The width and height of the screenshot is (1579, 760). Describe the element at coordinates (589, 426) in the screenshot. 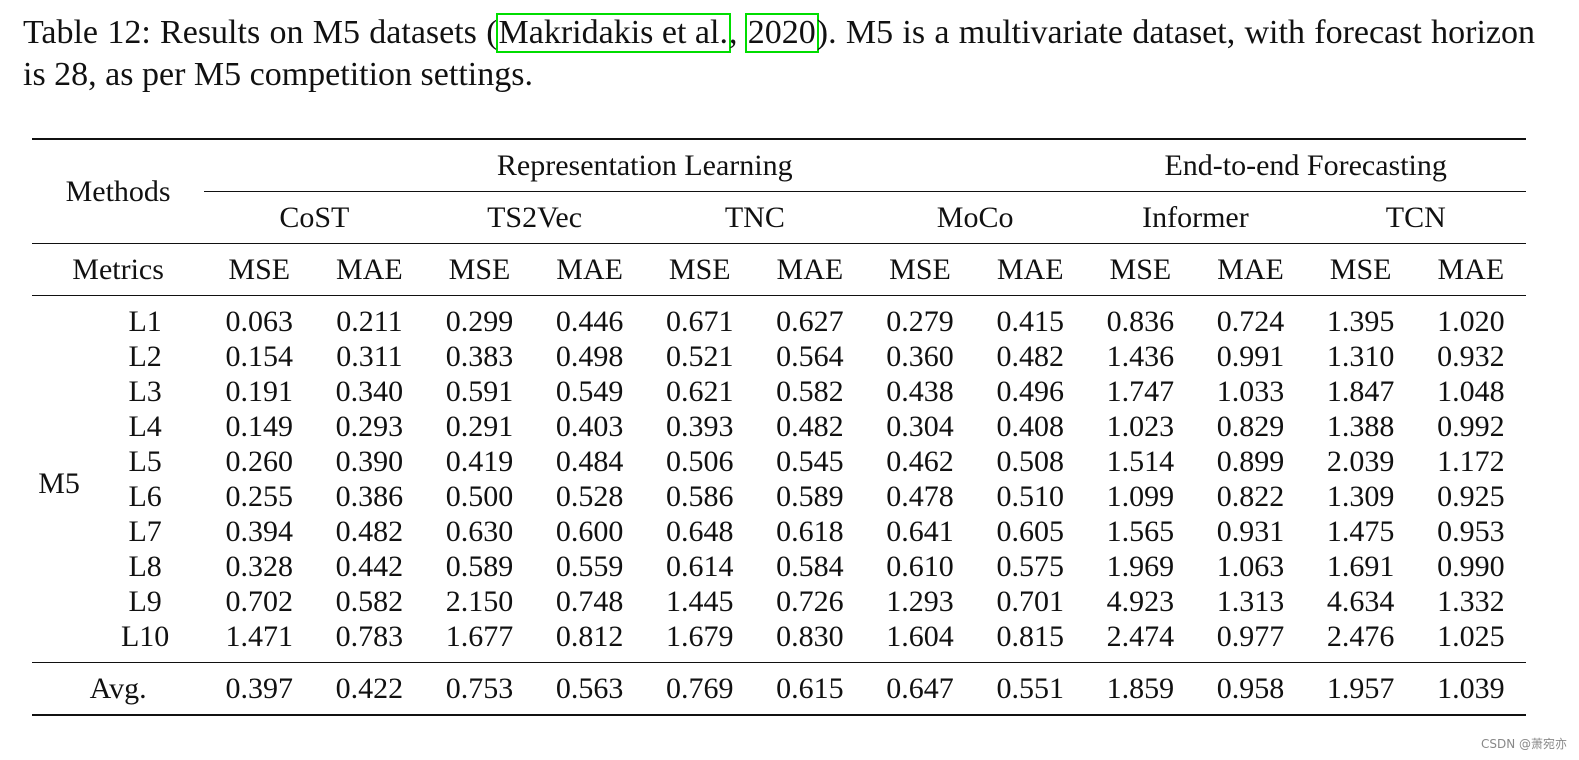

I see `table-cell: 0.403` at that location.